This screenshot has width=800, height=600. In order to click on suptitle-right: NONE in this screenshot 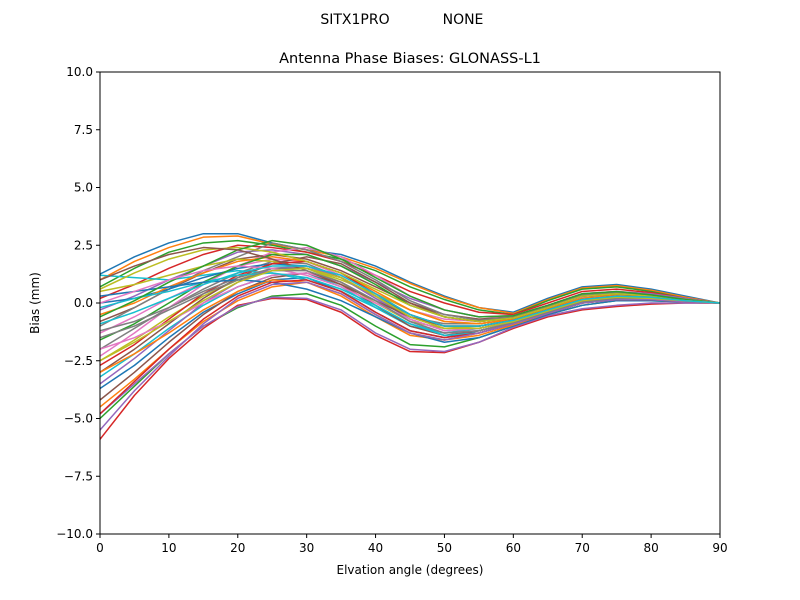, I will do `click(463, 20)`.